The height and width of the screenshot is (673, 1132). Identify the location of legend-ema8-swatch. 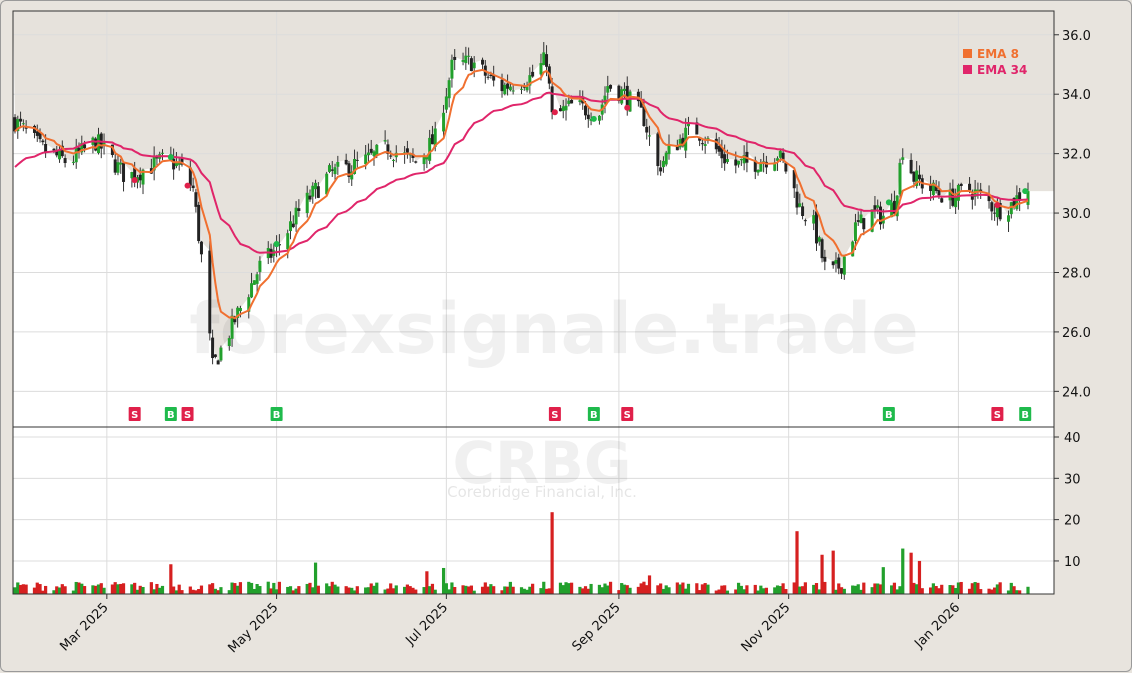
(967, 53).